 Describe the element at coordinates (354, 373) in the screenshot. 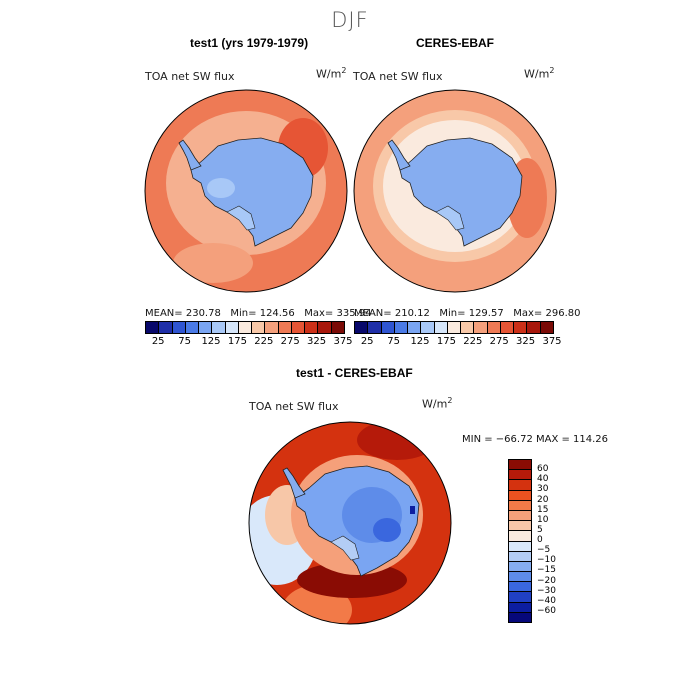

I see `panel-title-diff: test1 - CERES-EBAF` at that location.